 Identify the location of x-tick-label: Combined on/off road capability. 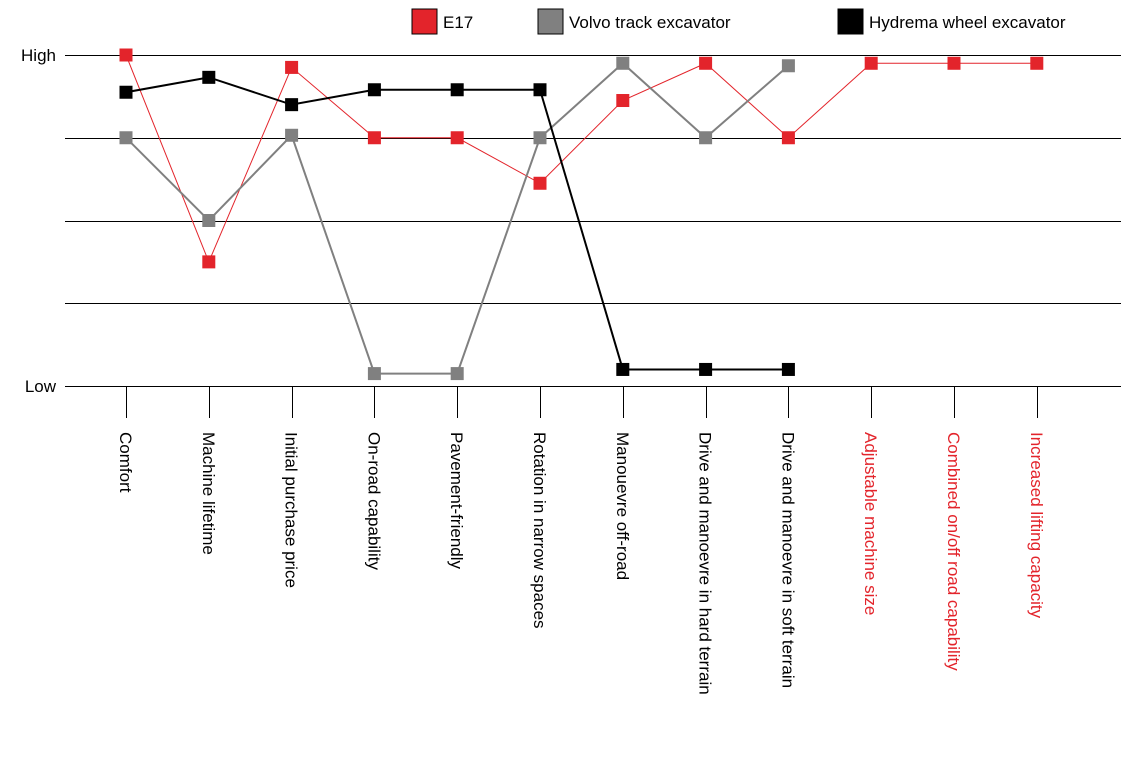
(953, 551).